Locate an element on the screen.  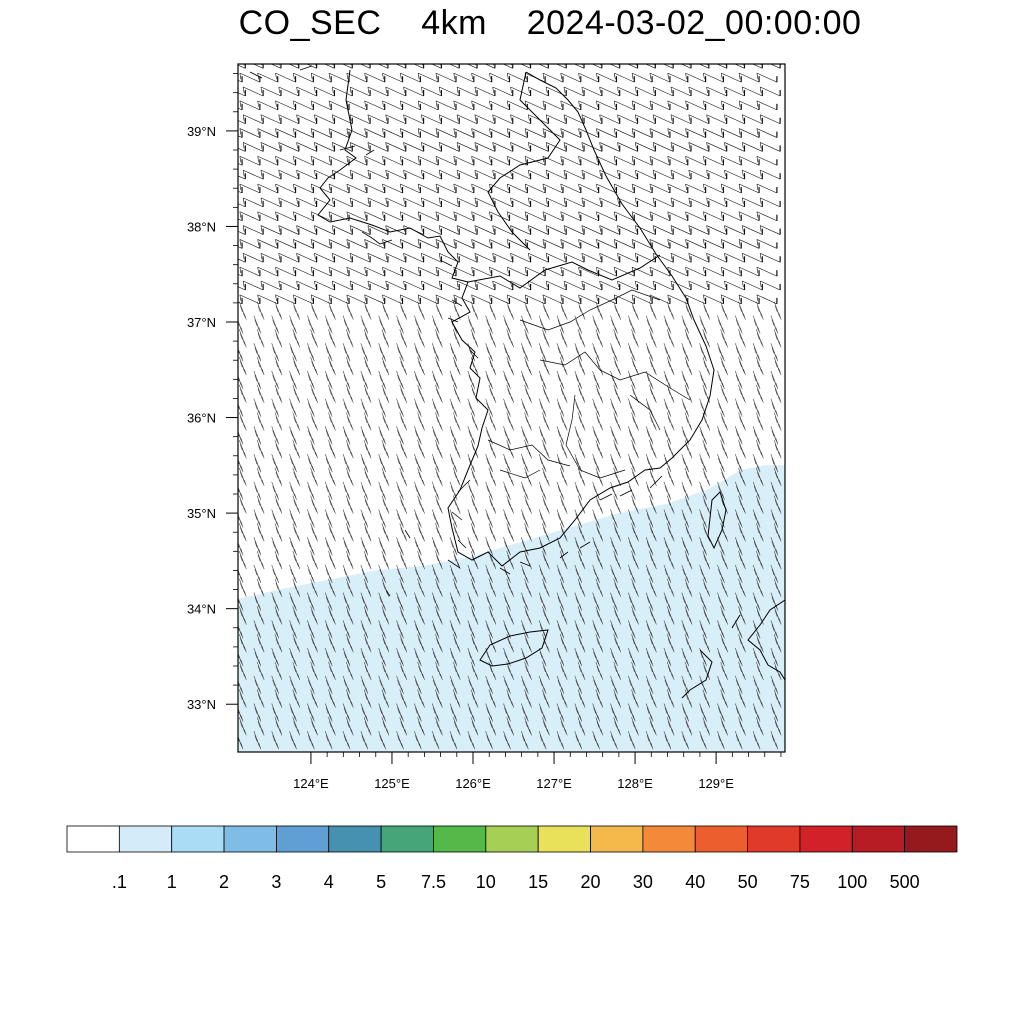
colorbar-swatch is located at coordinates (250, 839).